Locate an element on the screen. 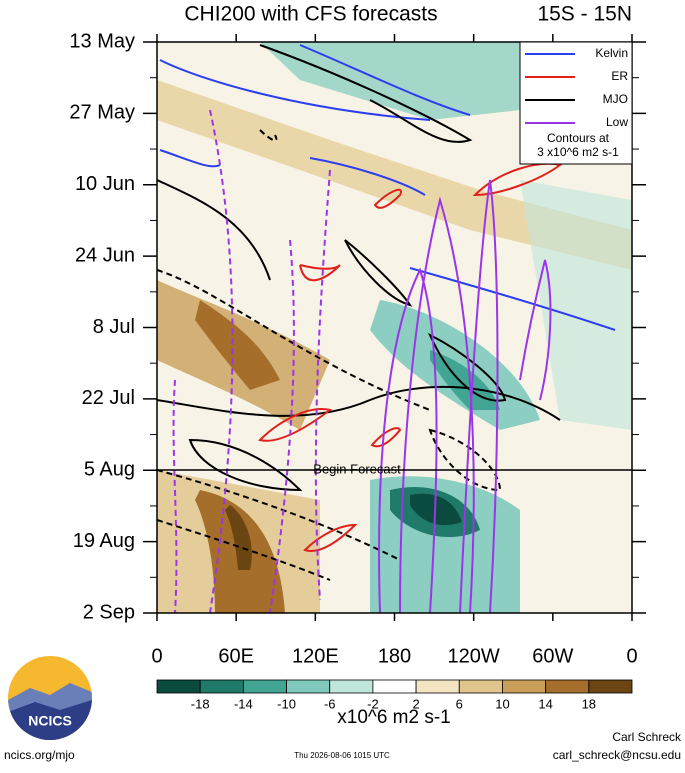  x-tick-label: 60E is located at coordinates (236, 656).